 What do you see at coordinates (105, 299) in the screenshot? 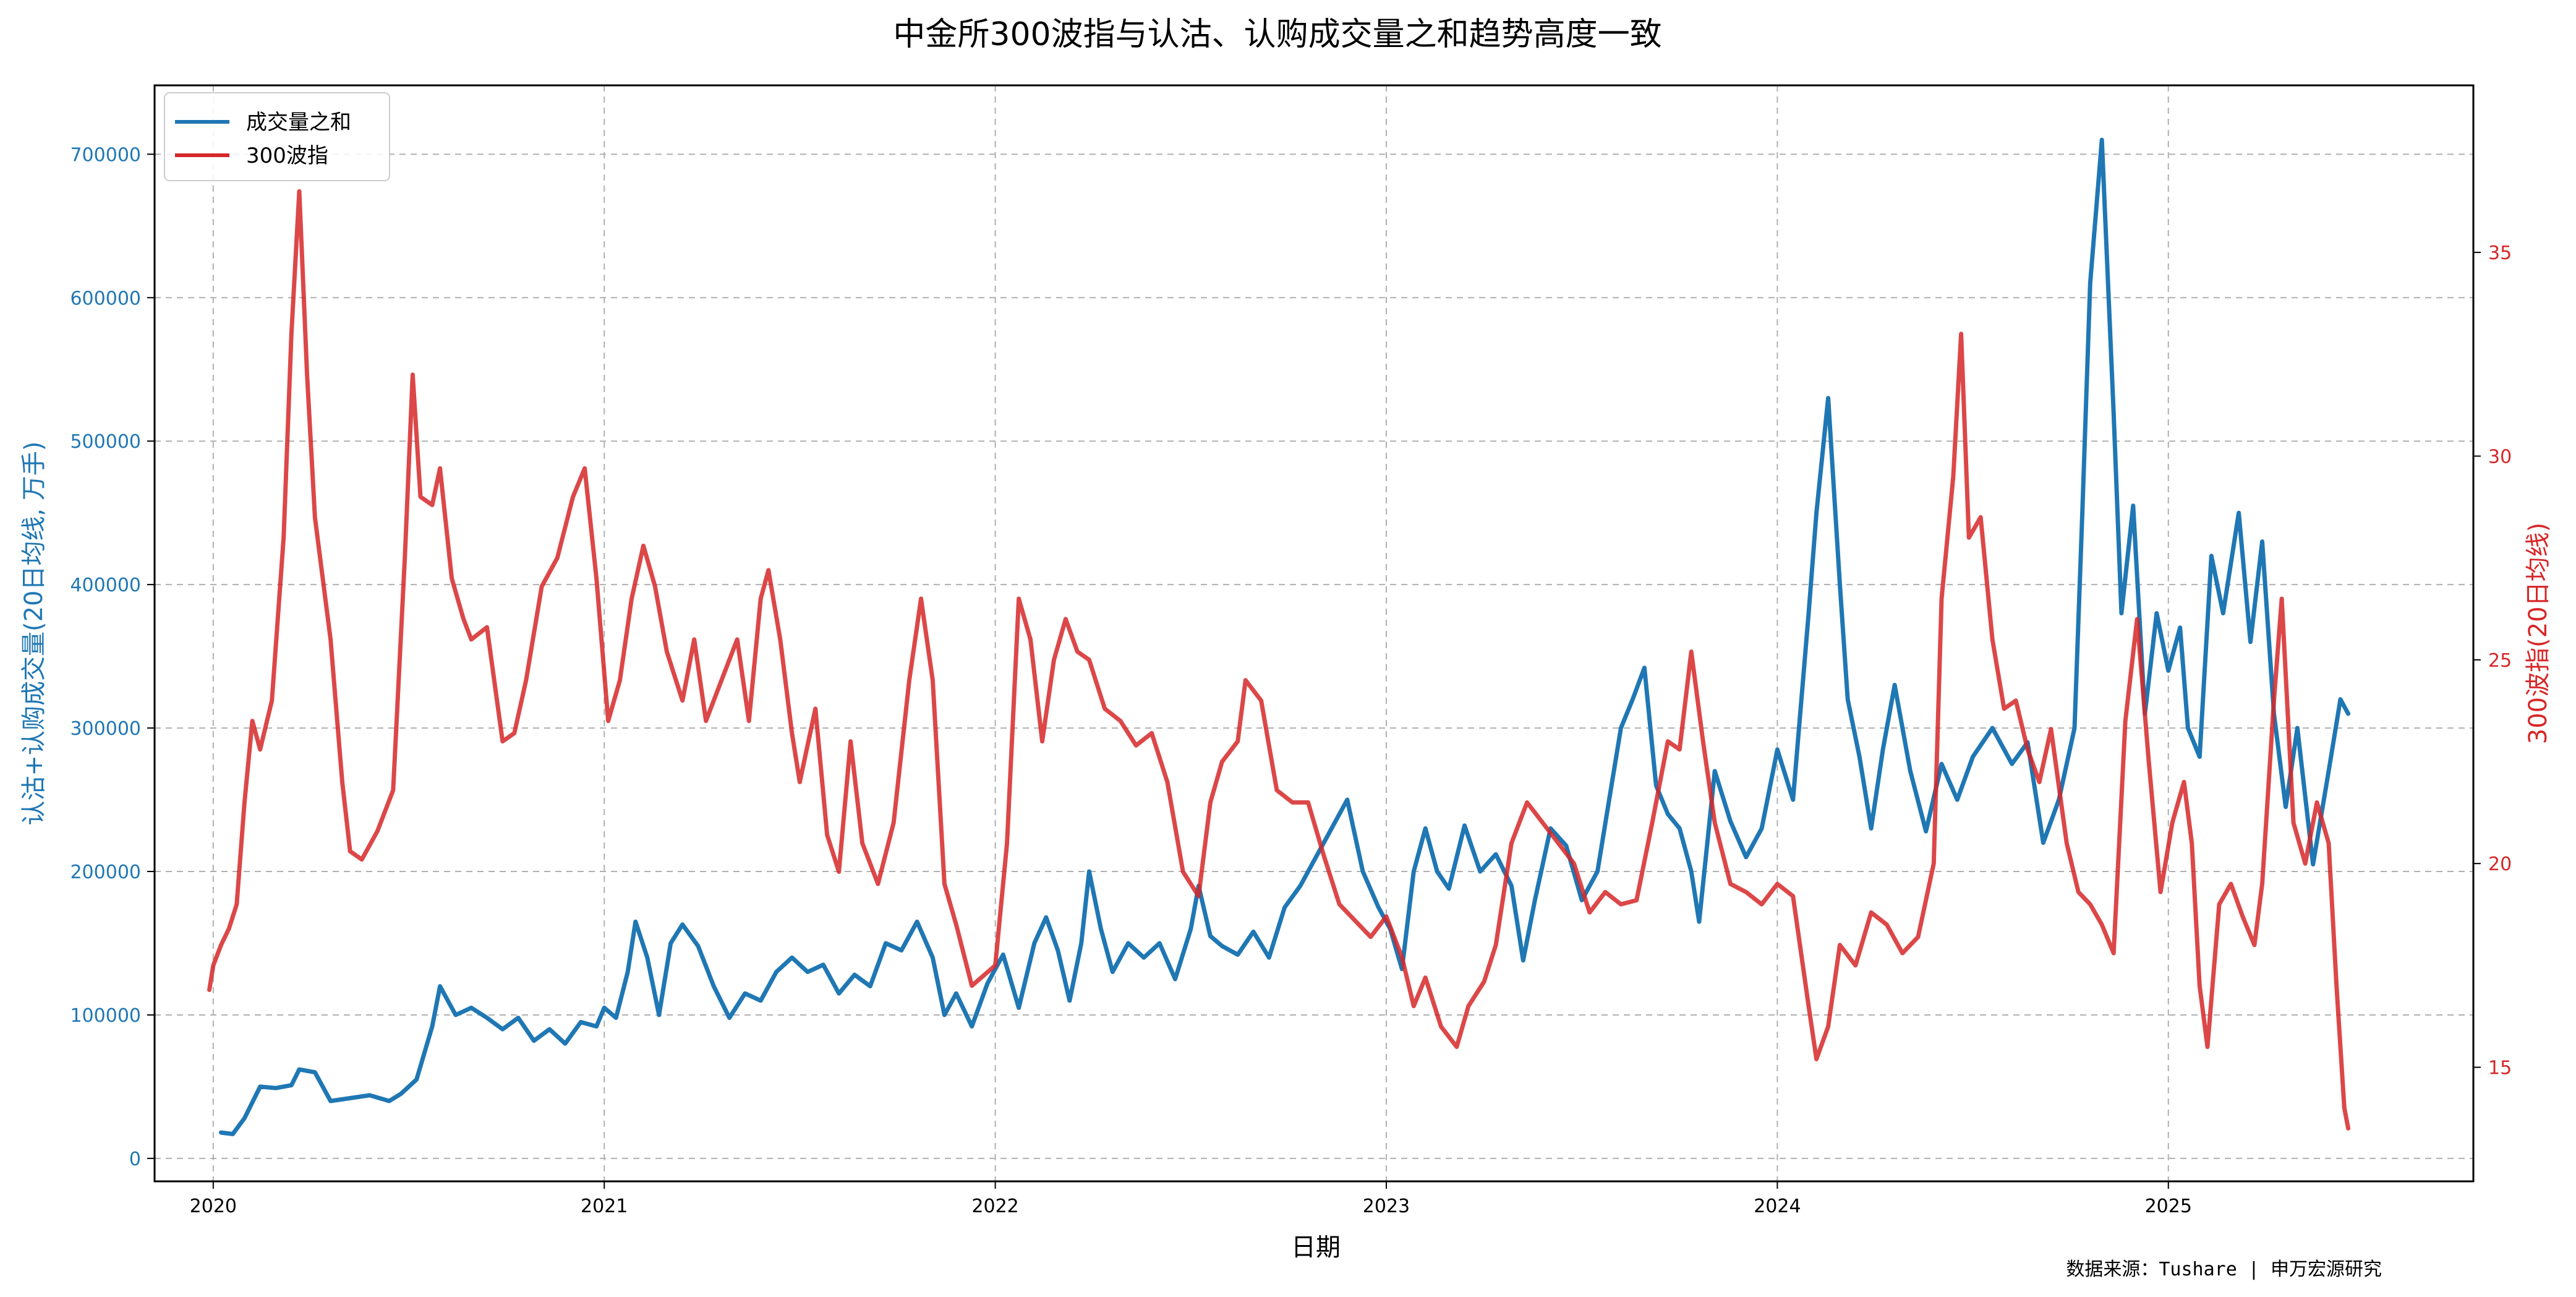
I see `y-left-tick-label: 600000` at bounding box center [105, 299].